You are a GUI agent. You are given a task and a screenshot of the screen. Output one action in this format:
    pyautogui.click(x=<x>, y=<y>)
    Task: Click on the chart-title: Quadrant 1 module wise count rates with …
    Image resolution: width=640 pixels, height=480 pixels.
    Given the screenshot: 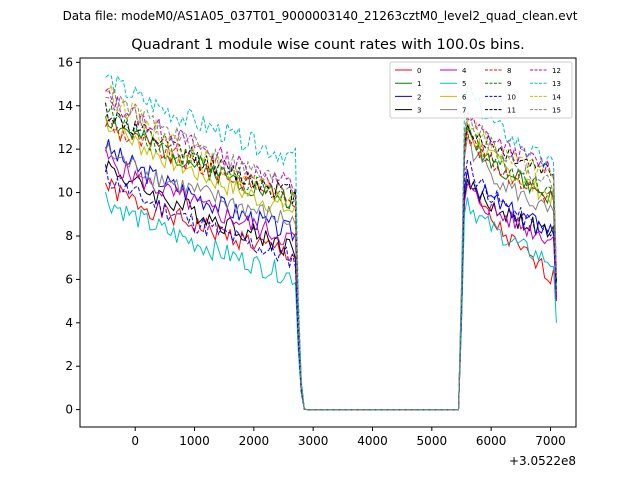 What is the action you would take?
    pyautogui.click(x=328, y=45)
    